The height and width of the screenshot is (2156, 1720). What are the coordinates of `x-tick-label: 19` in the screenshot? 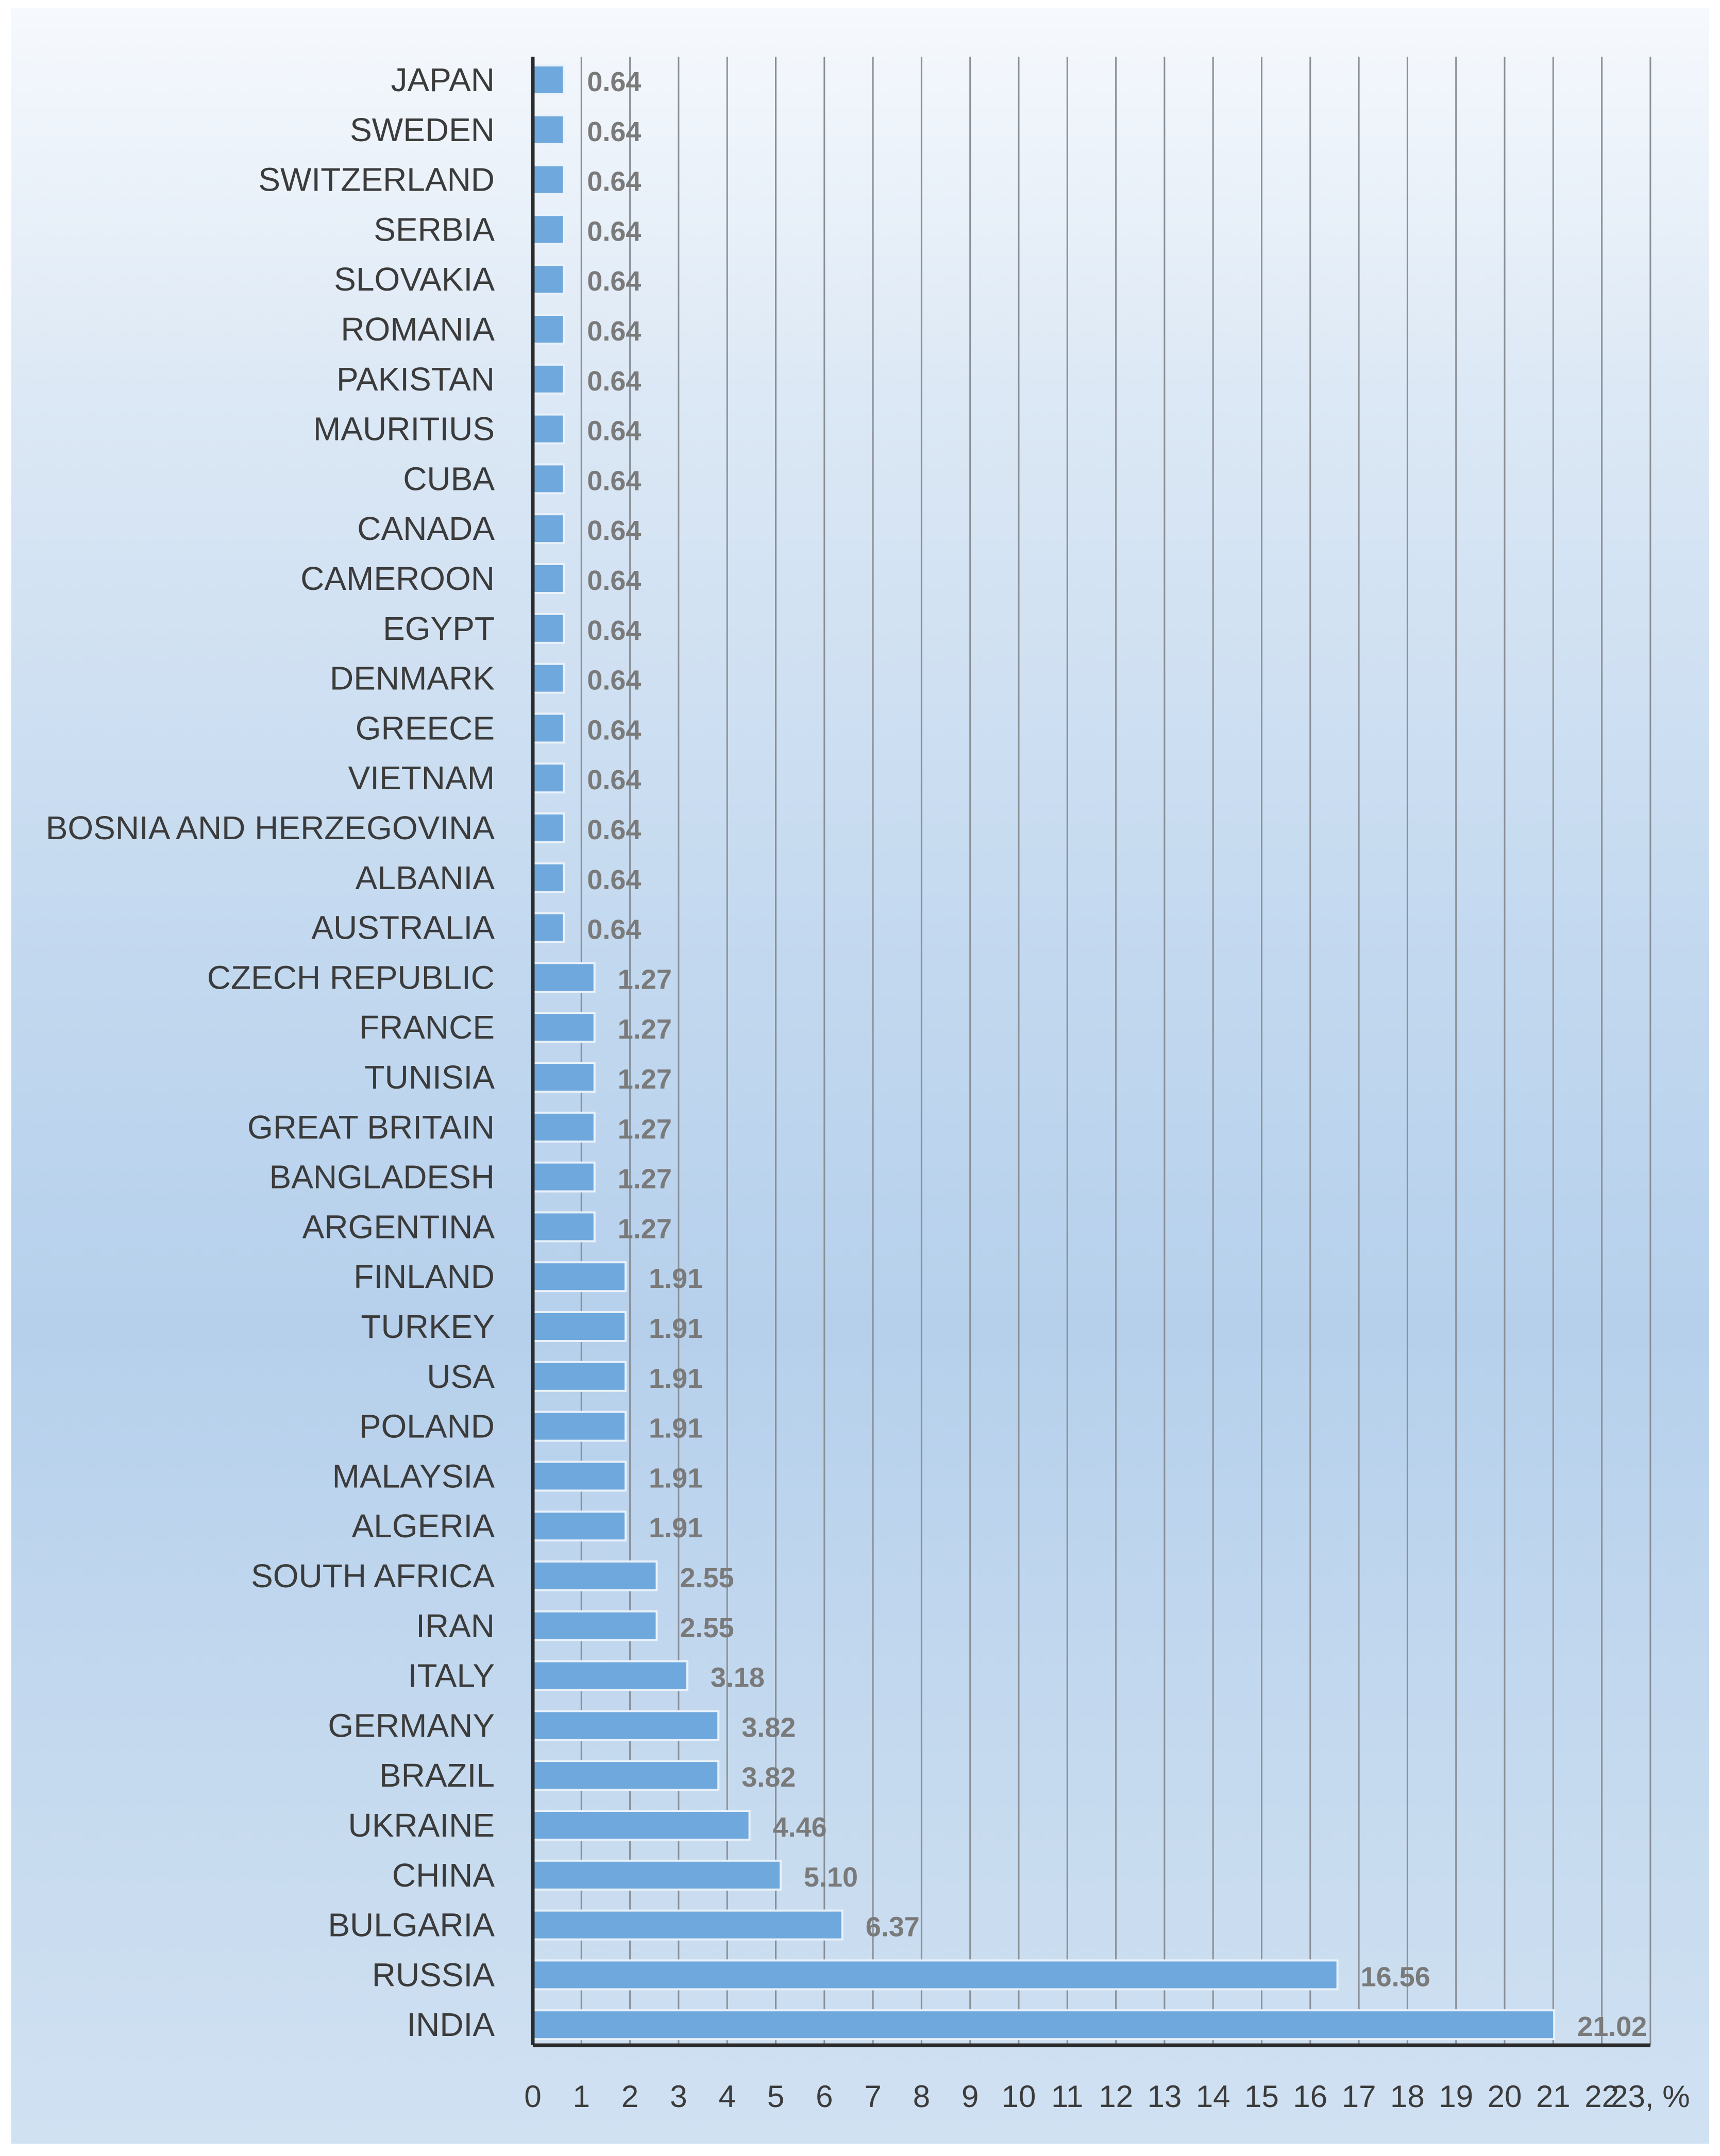 It's located at (1456, 2096).